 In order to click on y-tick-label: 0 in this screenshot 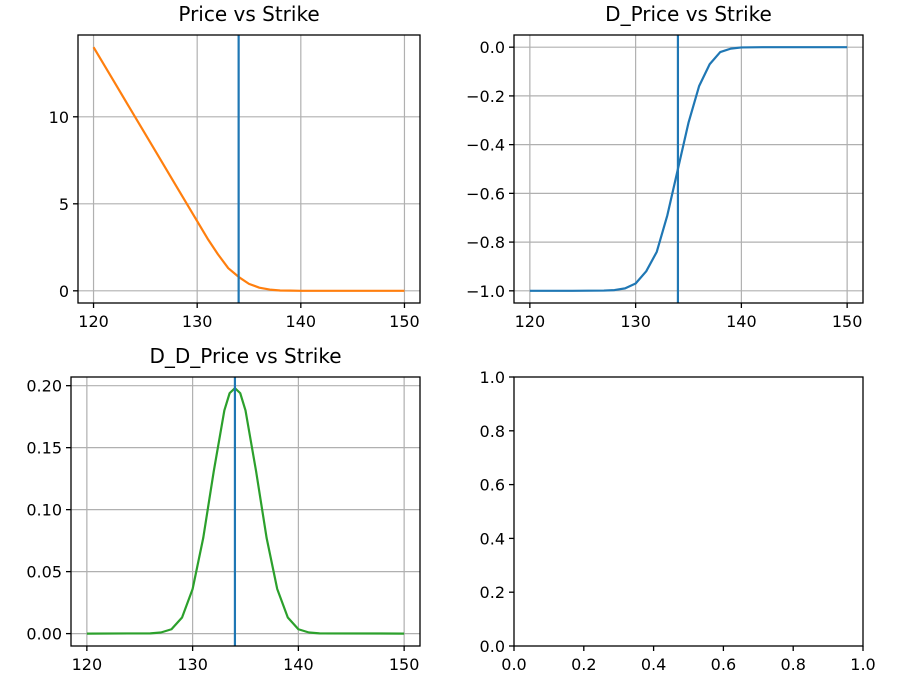, I will do `click(64, 291)`.